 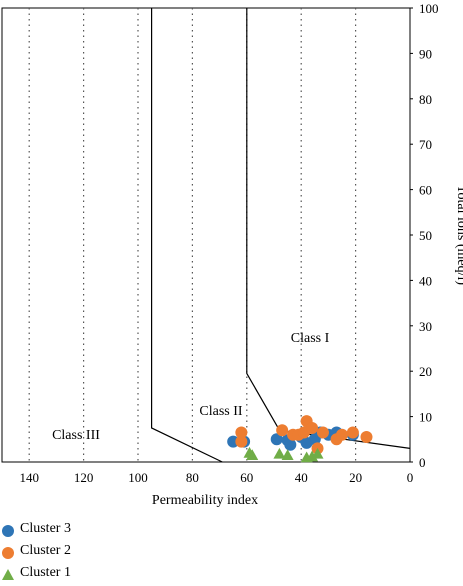 I want to click on x-tick-label: 40, so click(x=301, y=477).